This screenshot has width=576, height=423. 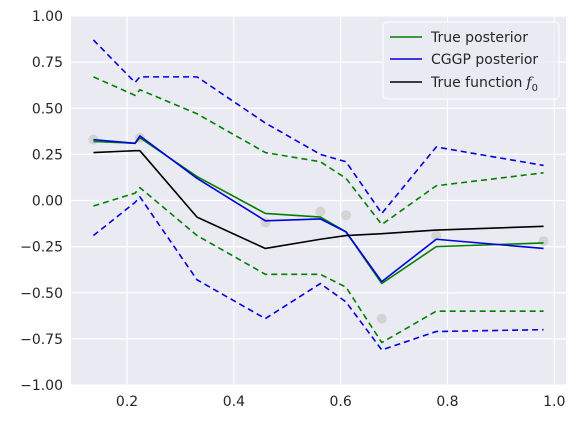 What do you see at coordinates (47, 17) in the screenshot?
I see `y-tick-label: 1.00` at bounding box center [47, 17].